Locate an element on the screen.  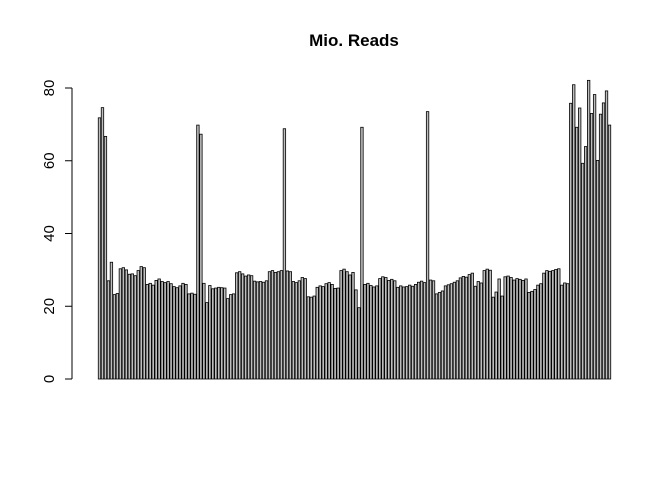
y-tick-label: 40 is located at coordinates (49, 233).